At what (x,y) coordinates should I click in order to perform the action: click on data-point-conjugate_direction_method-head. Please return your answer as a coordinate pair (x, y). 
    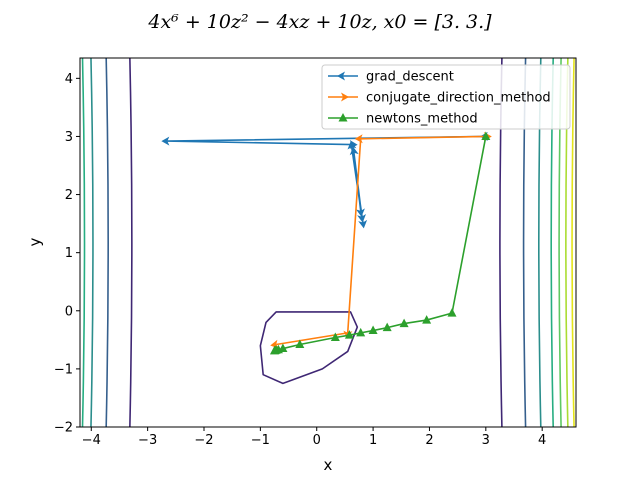
    Looking at the image, I should click on (358, 139).